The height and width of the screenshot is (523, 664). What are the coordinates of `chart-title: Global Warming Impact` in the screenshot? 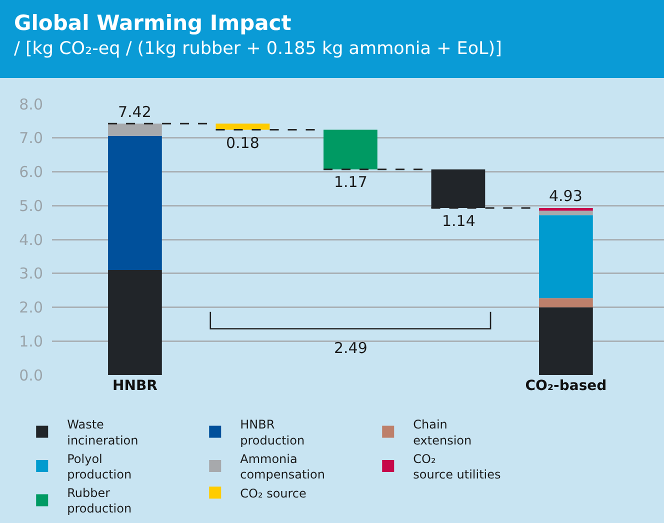 It's located at (153, 23).